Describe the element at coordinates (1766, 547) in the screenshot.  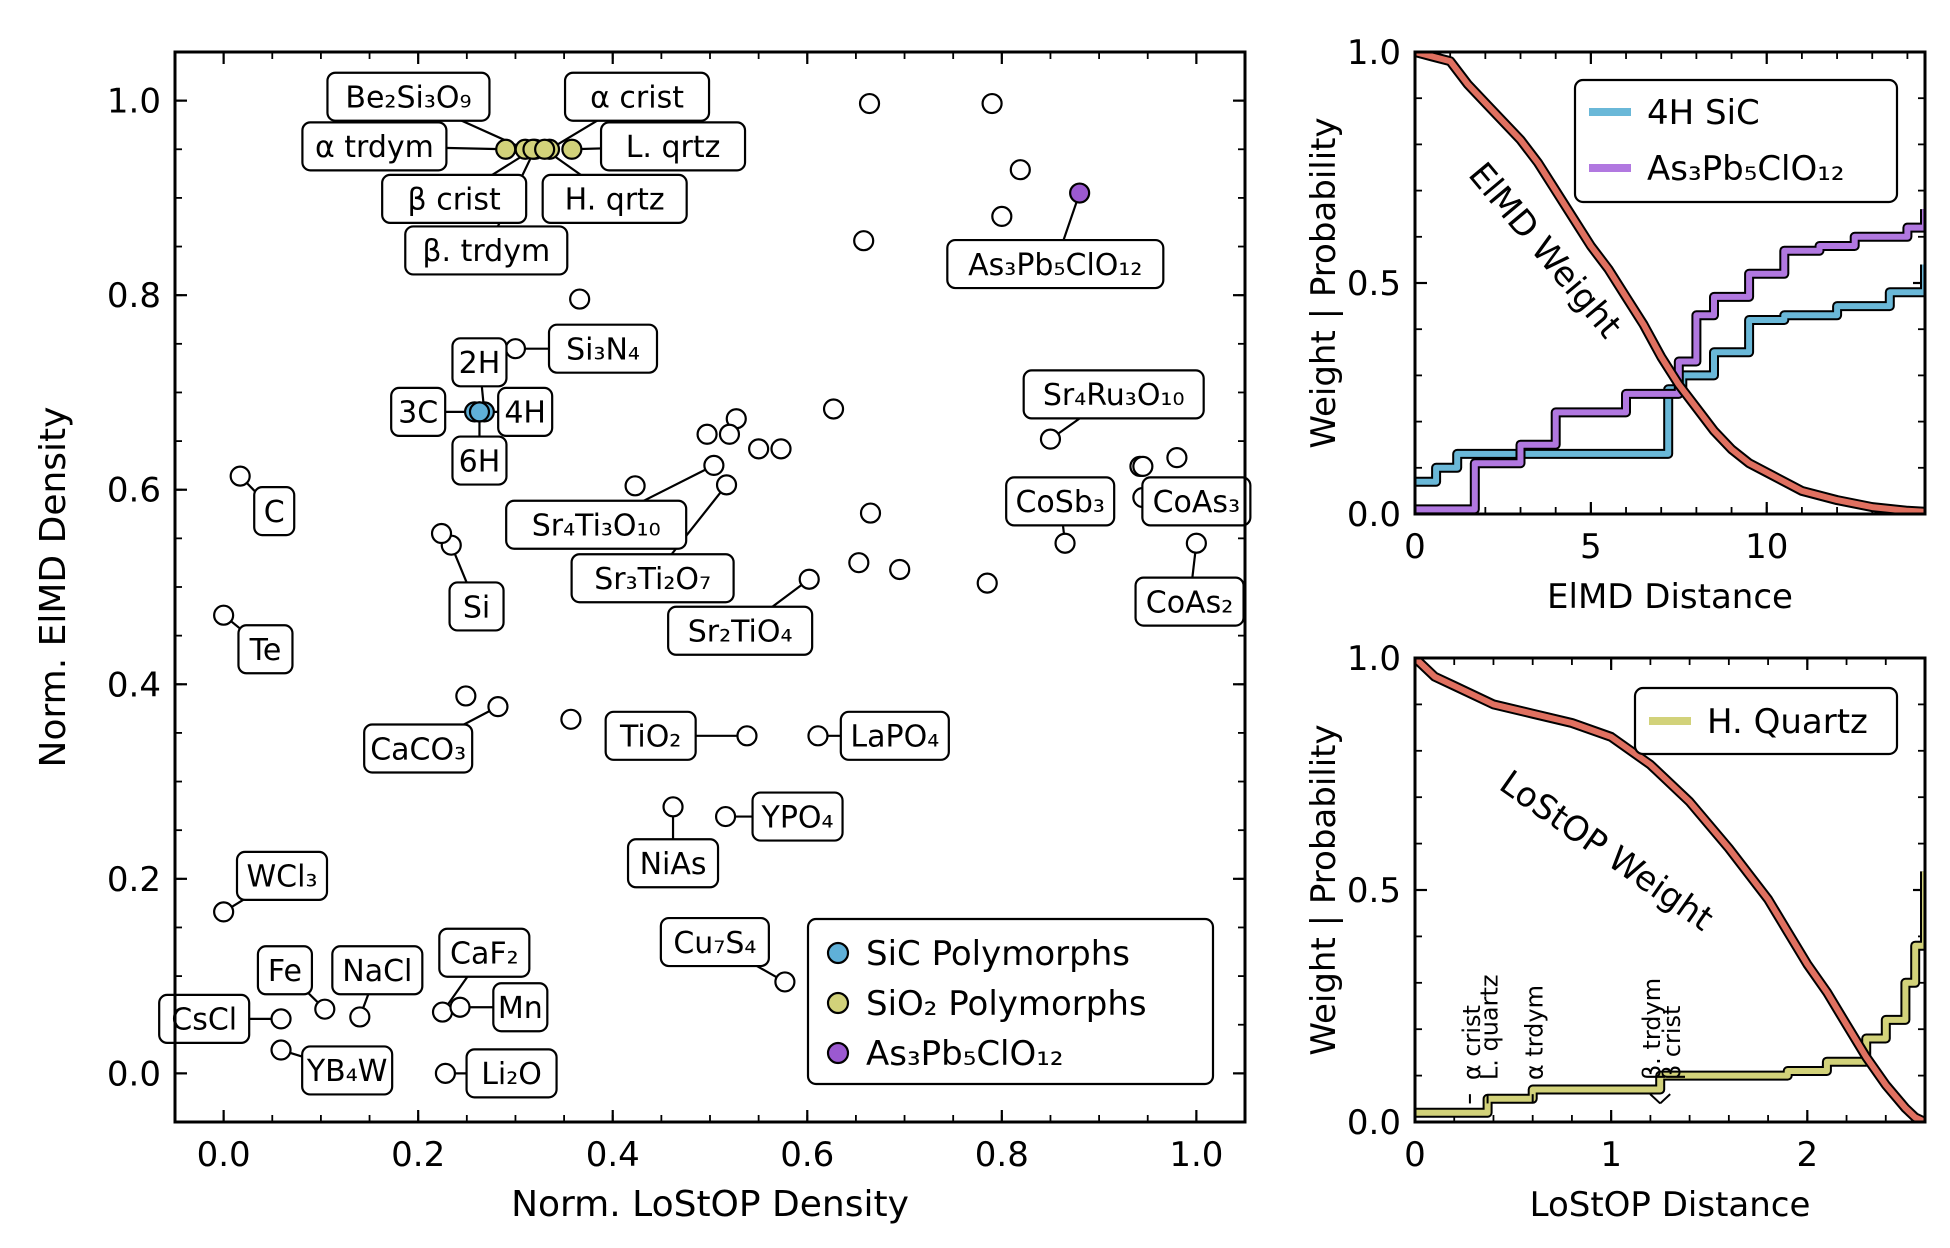
I see `x-tick-label: 10` at that location.